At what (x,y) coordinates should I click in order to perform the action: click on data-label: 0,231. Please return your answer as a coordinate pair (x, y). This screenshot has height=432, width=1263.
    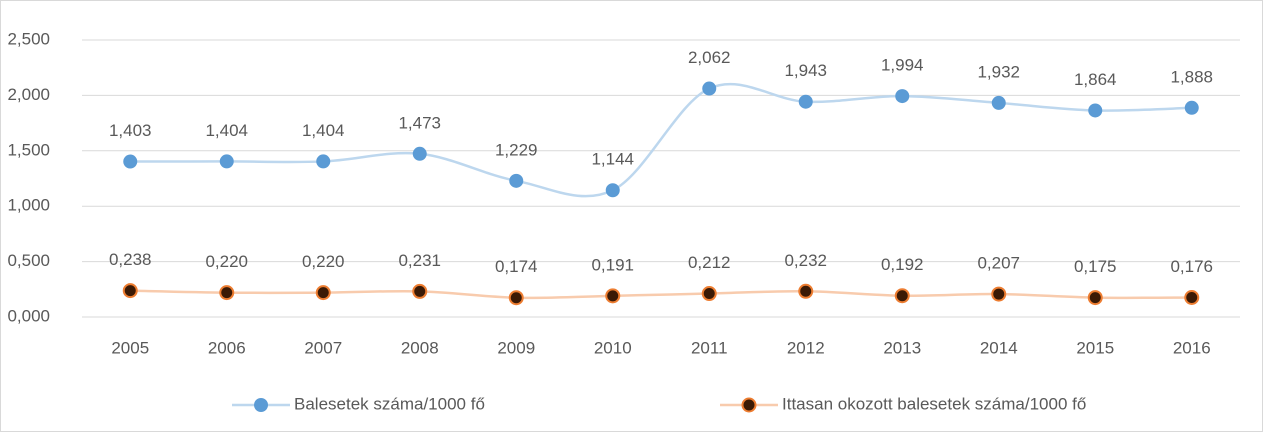
    Looking at the image, I should click on (419, 260).